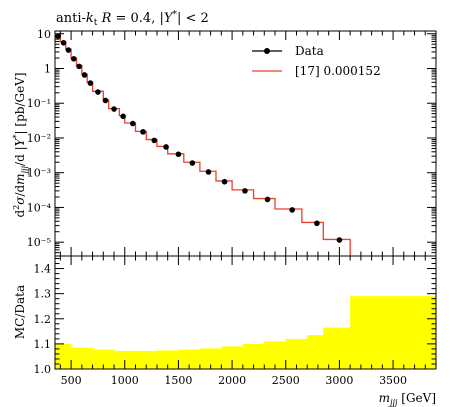 This screenshot has width=450, height=407. What do you see at coordinates (132, 19) in the screenshot?
I see `chart-title: anti-kt R = 0.4, |Y*| < 2` at bounding box center [132, 19].